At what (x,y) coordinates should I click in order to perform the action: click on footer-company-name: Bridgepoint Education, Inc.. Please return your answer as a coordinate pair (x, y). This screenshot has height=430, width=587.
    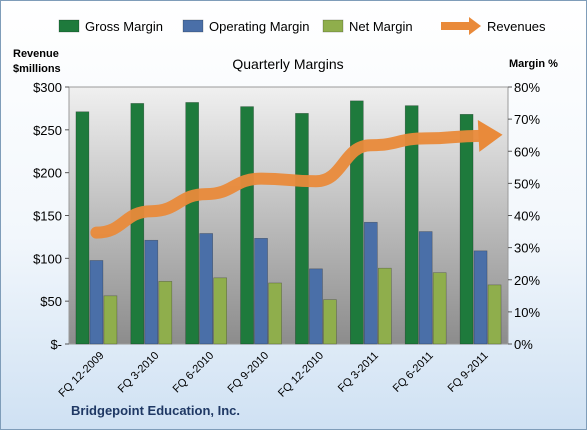
    Looking at the image, I should click on (155, 410).